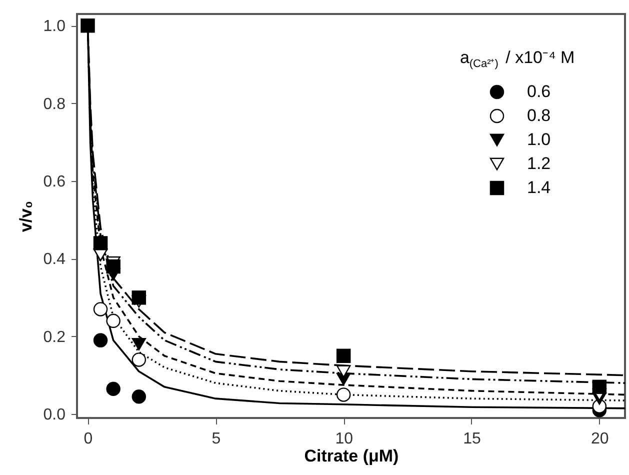  What do you see at coordinates (88, 439) in the screenshot?
I see `x-tick-label: 0` at bounding box center [88, 439].